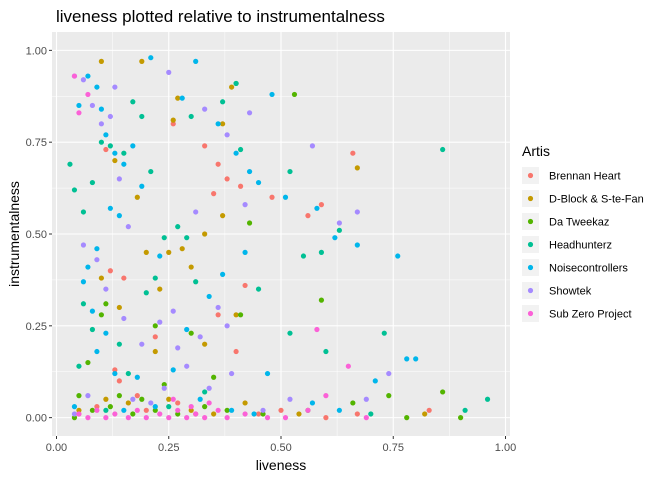 This screenshot has height=480, width=672. What do you see at coordinates (580, 246) in the screenshot?
I see `legend-label: Headhunterz` at bounding box center [580, 246].